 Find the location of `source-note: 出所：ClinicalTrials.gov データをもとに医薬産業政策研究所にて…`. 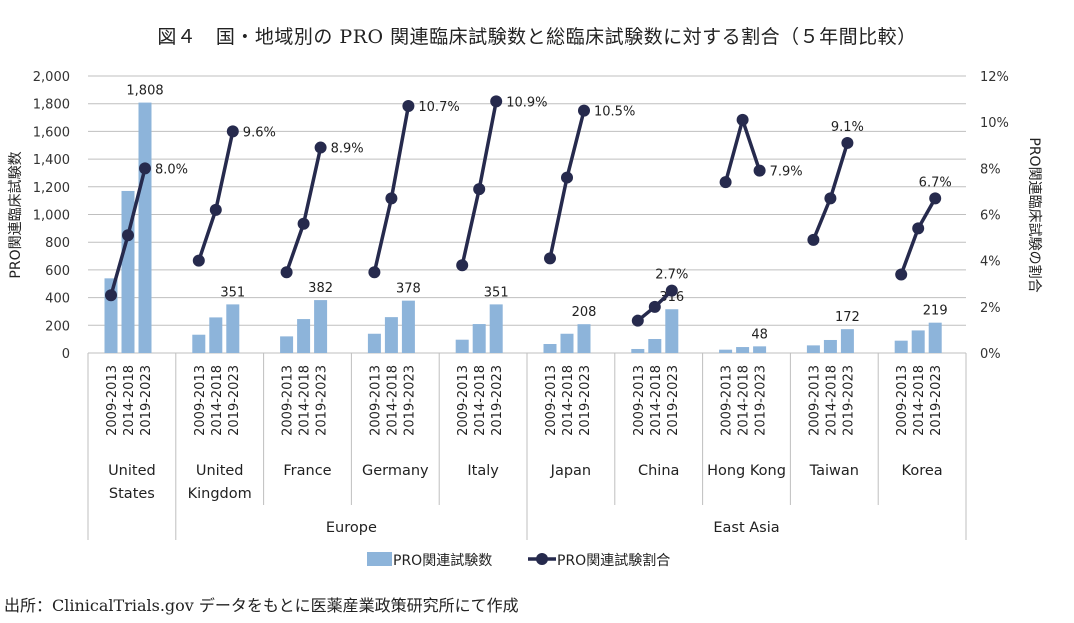

source-note: 出所：ClinicalTrials.gov データをもとに医薬産業政策研究所にて… is located at coordinates (261, 605).